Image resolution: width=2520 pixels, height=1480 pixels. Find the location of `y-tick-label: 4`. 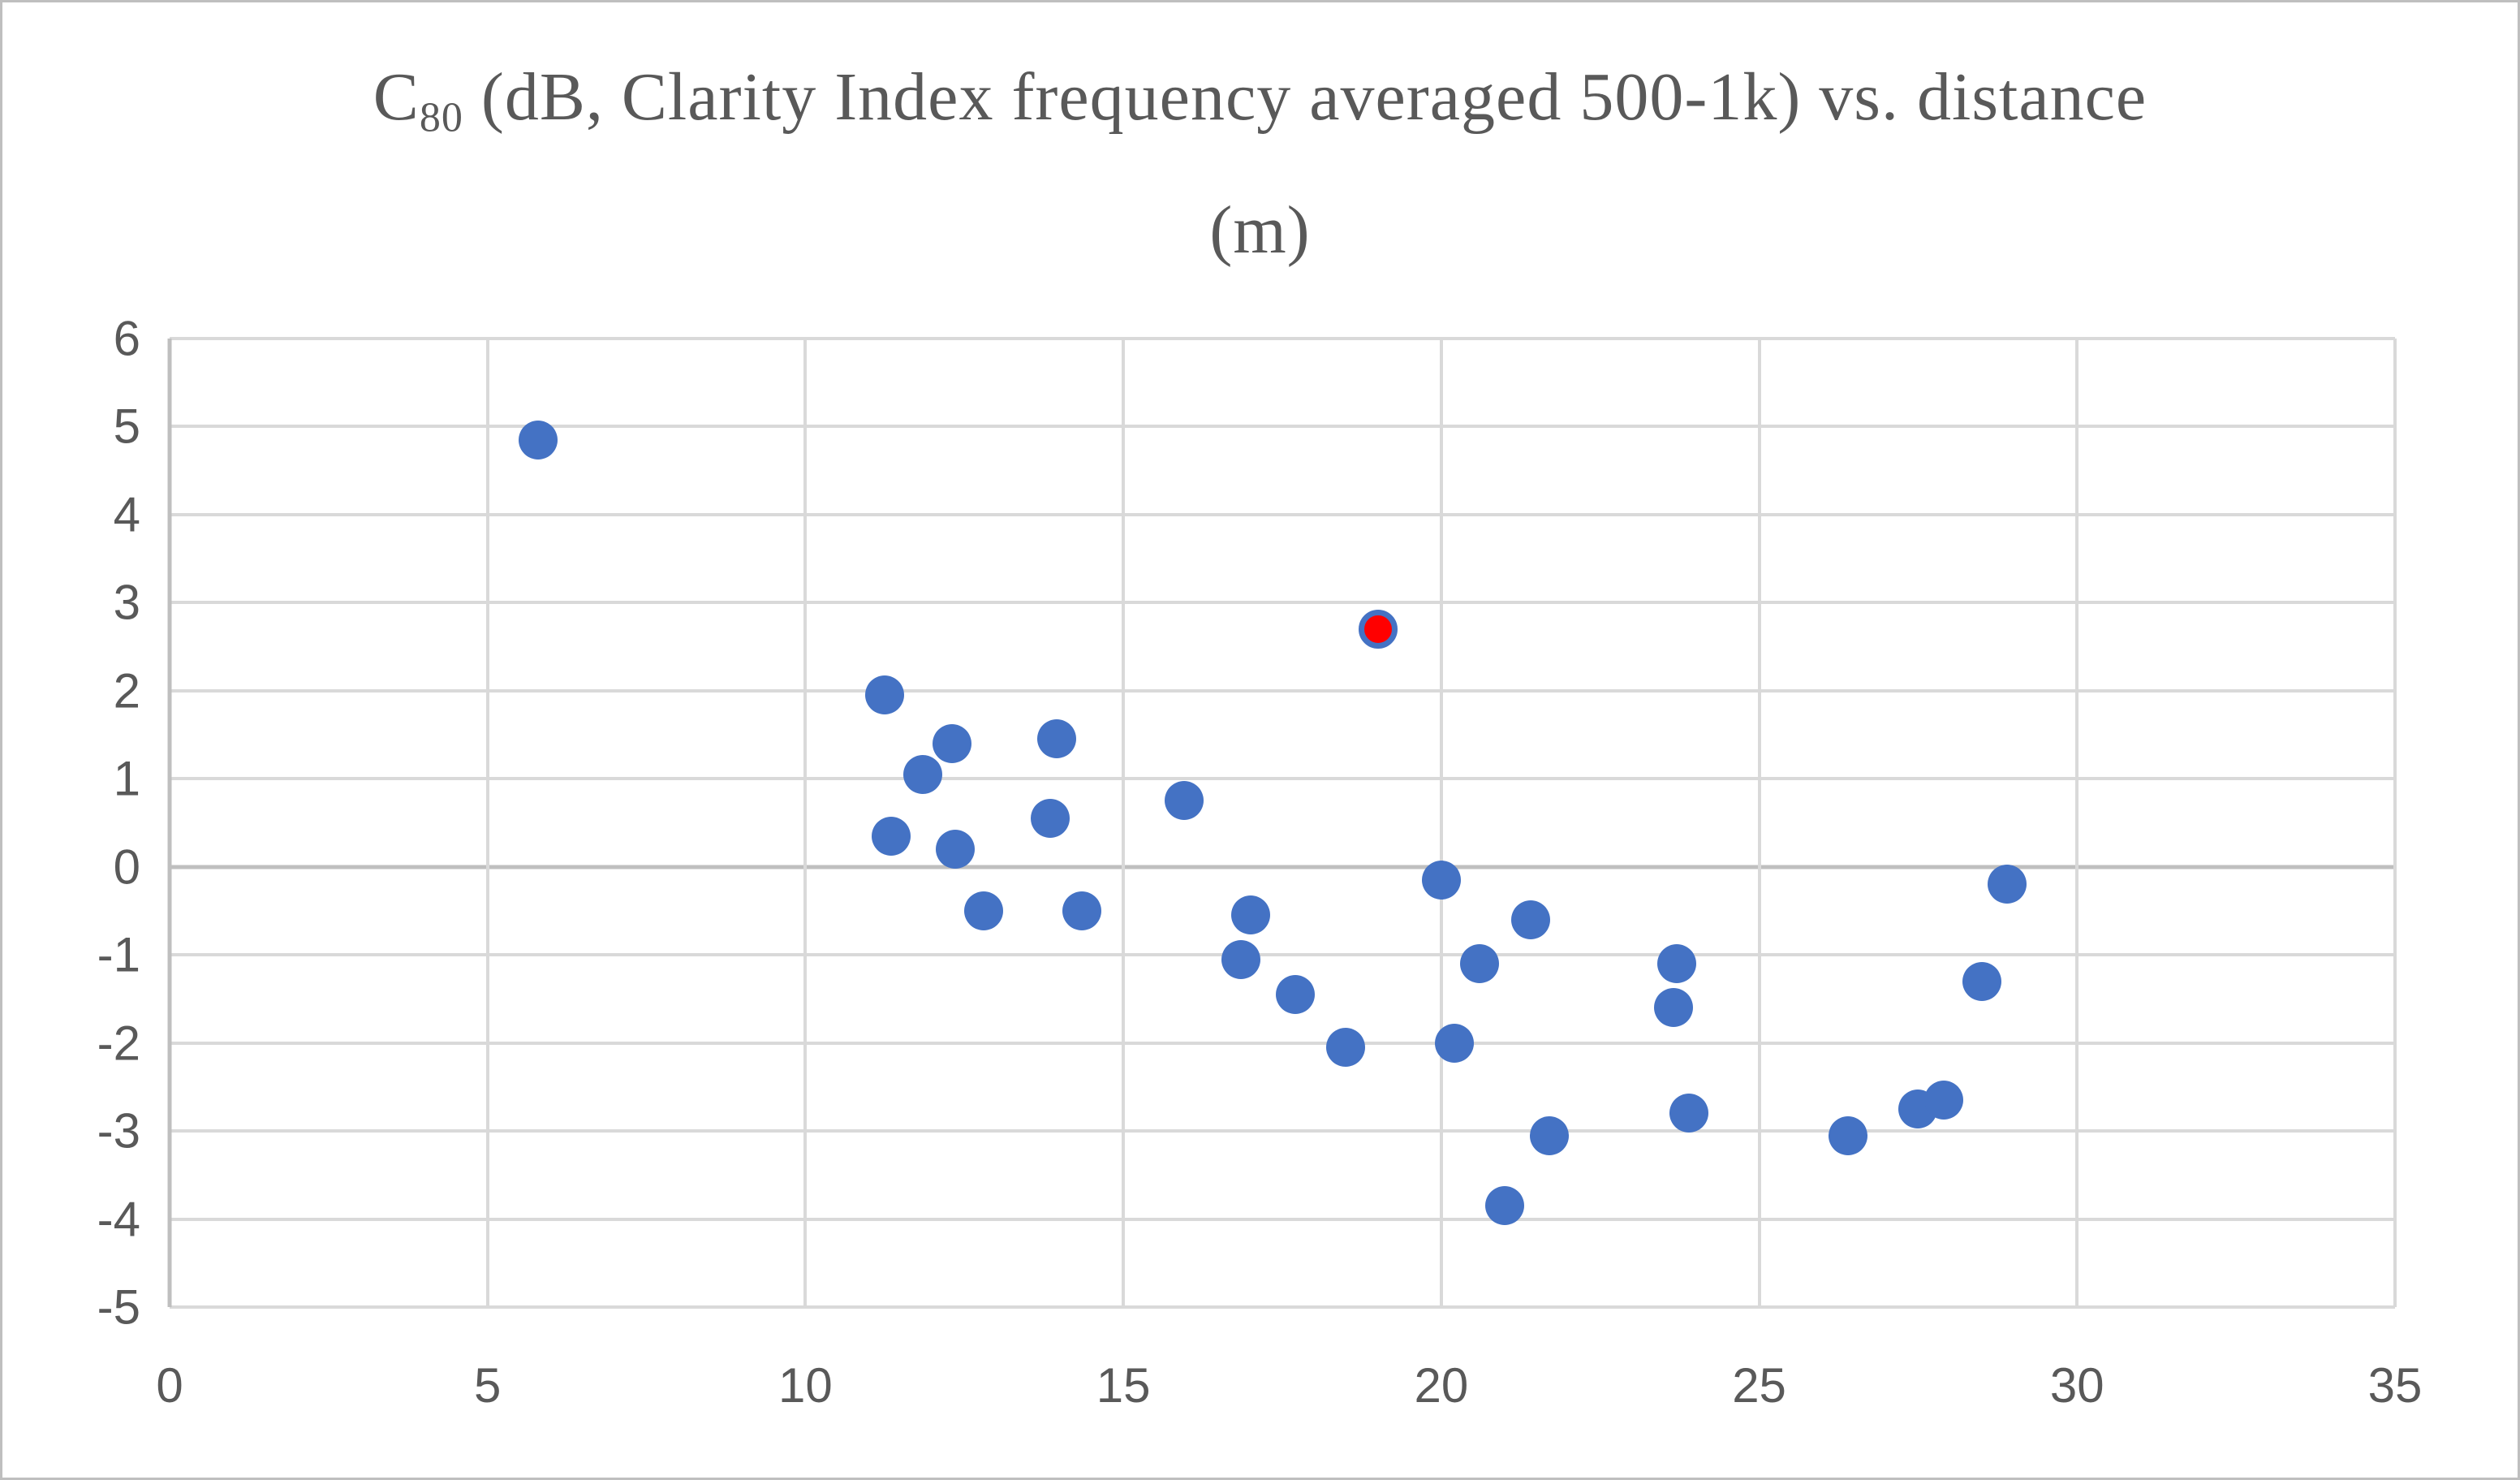

y-tick-label: 4 is located at coordinates (127, 514).